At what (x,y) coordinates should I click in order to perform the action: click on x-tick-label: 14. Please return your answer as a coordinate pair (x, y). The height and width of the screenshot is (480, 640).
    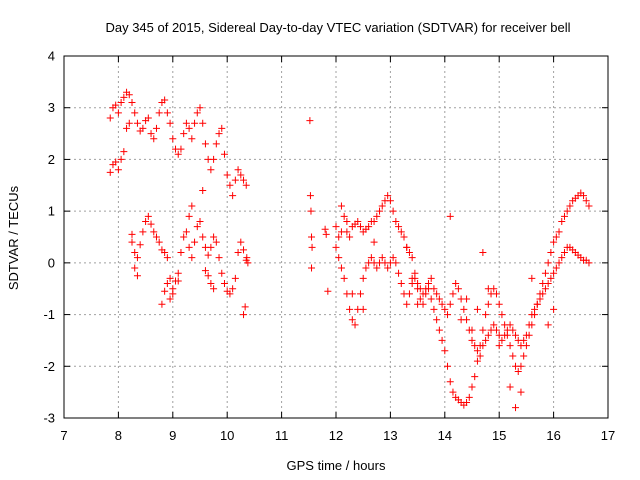
    Looking at the image, I should click on (445, 435).